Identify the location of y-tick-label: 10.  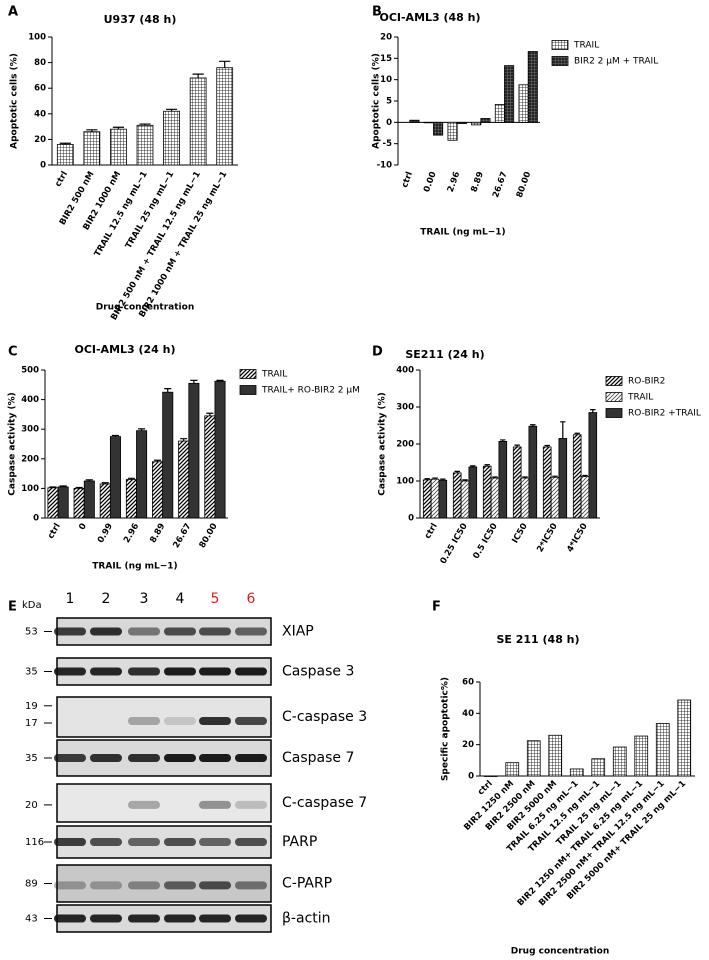
(386, 80).